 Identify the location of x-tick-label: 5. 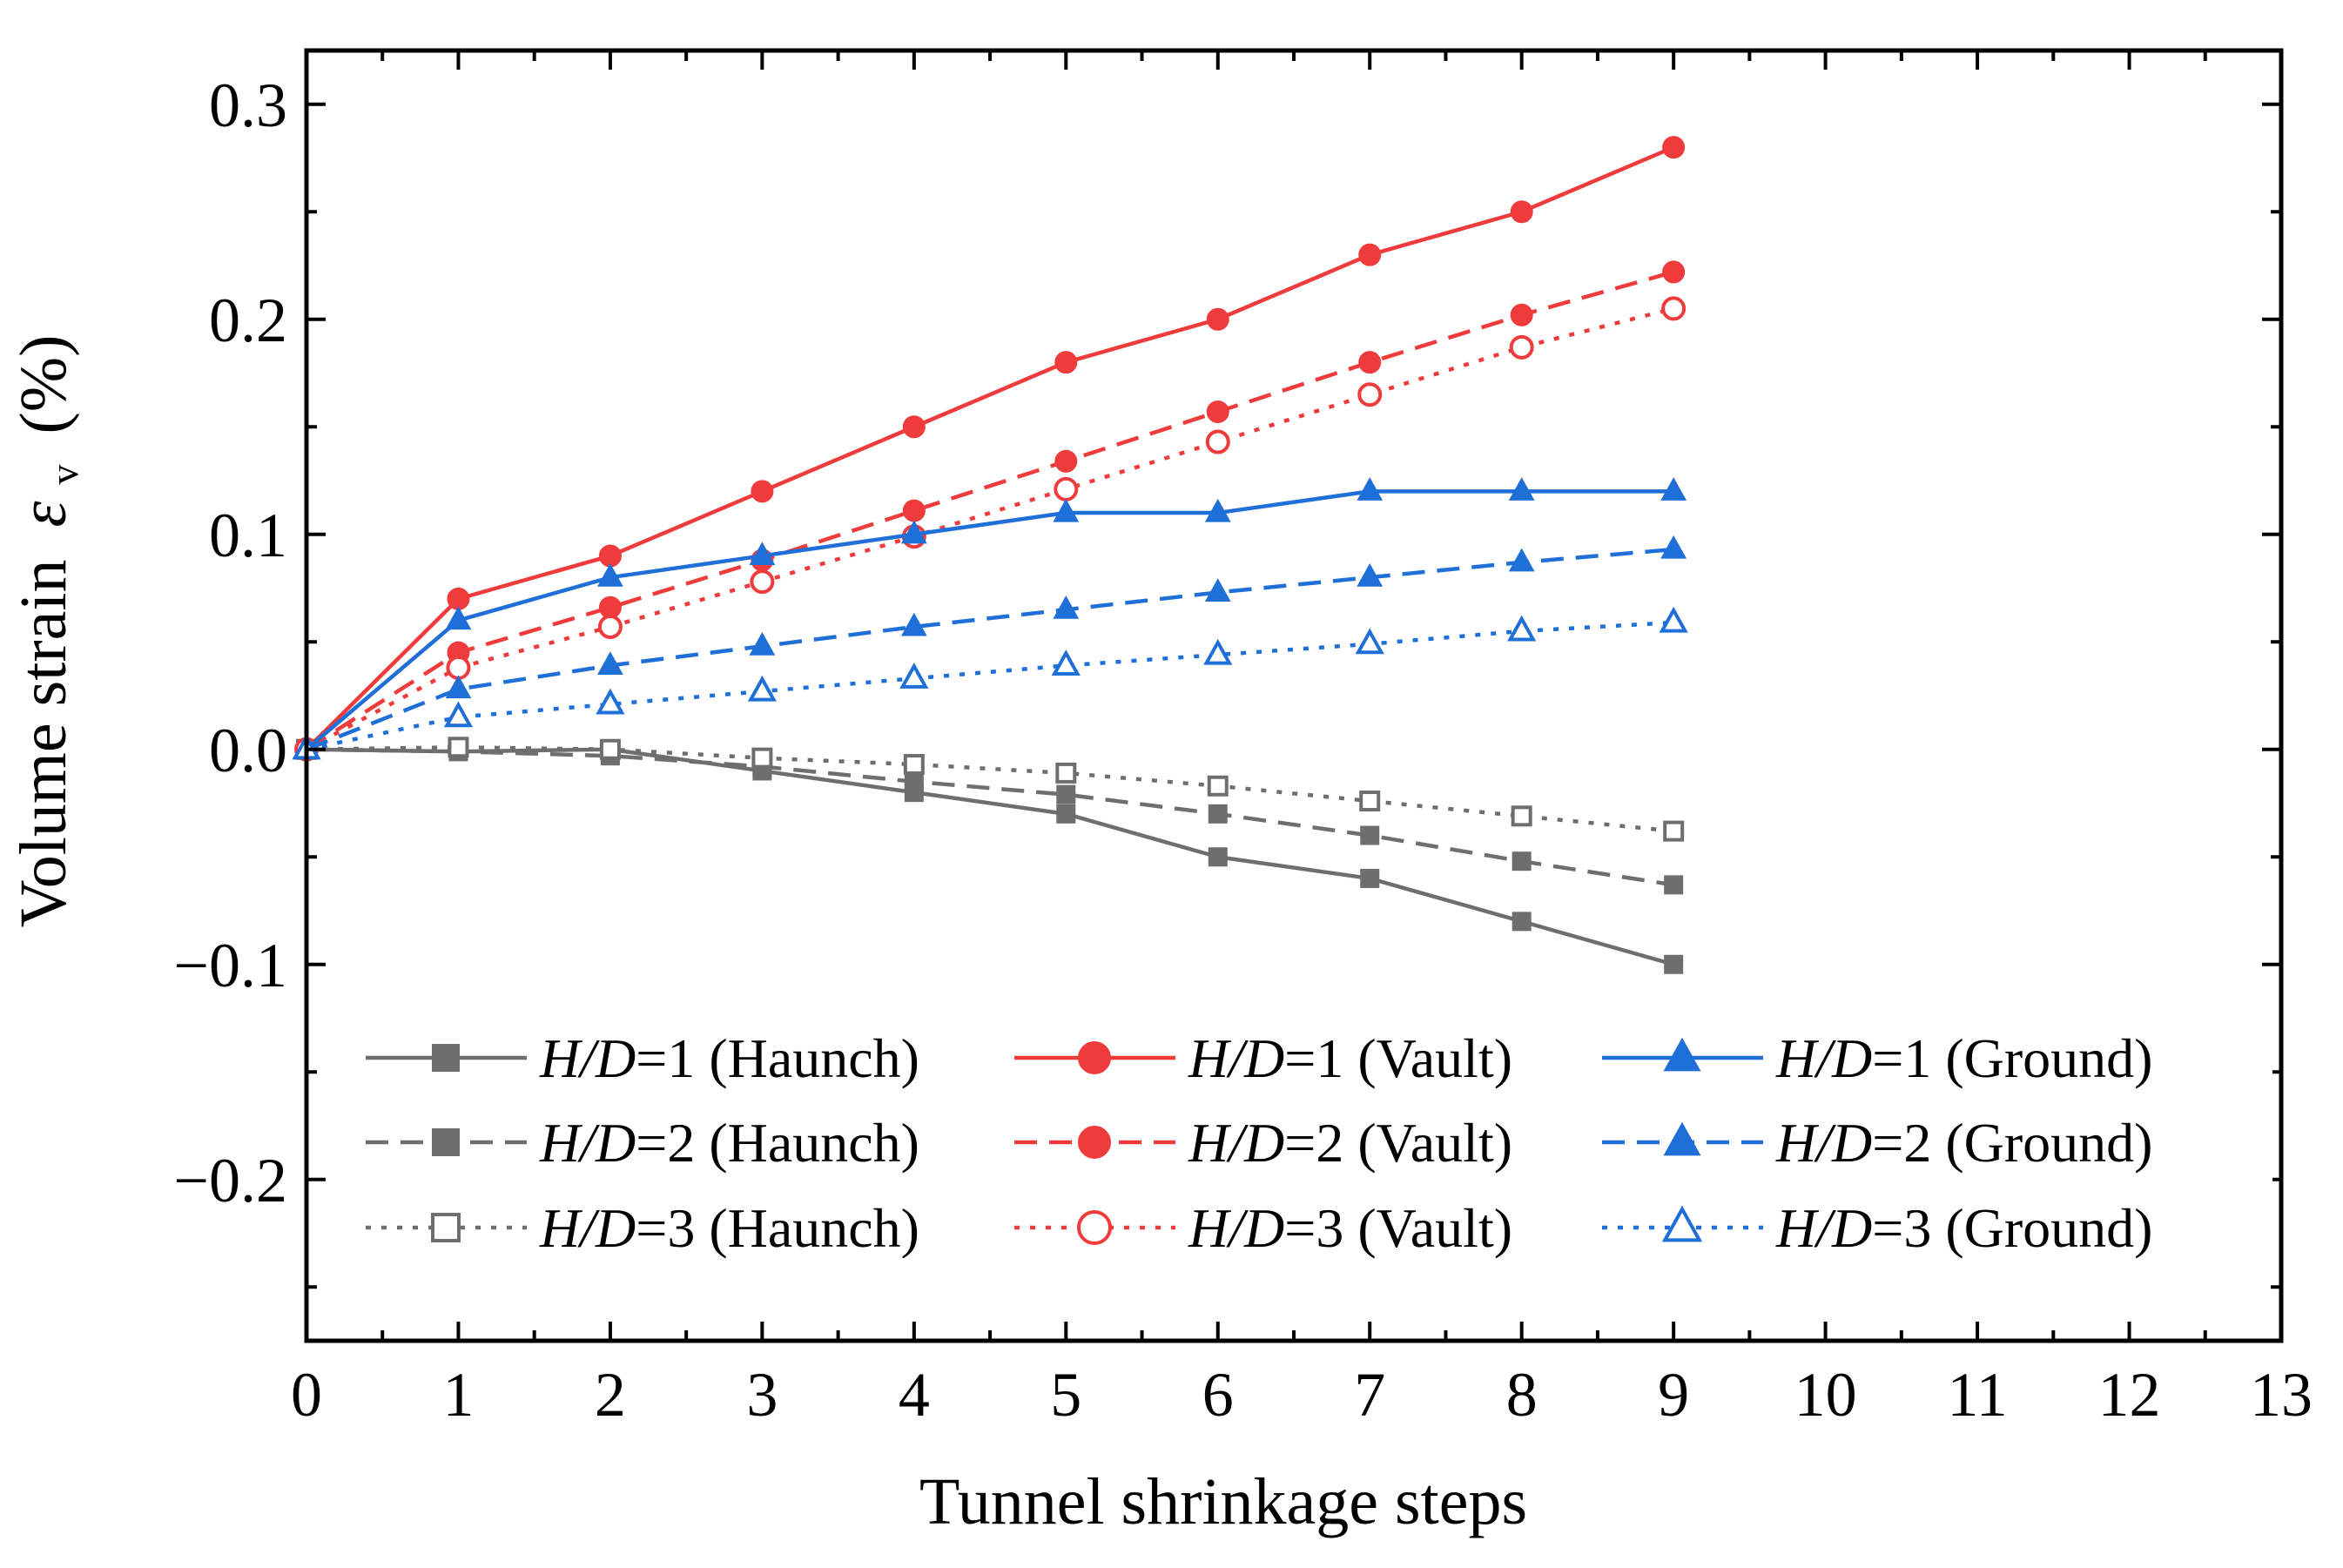
(1065, 1395).